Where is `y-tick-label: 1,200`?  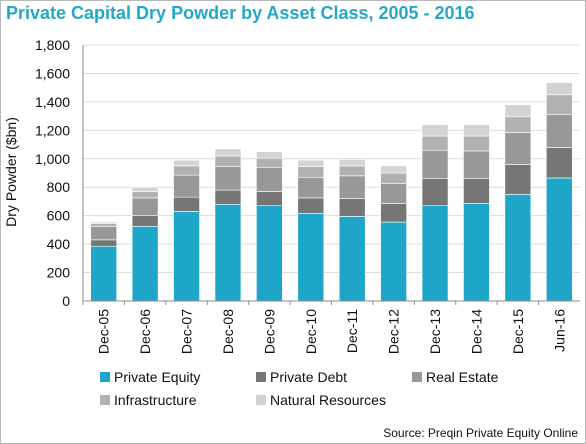
y-tick-label: 1,200 is located at coordinates (52, 130).